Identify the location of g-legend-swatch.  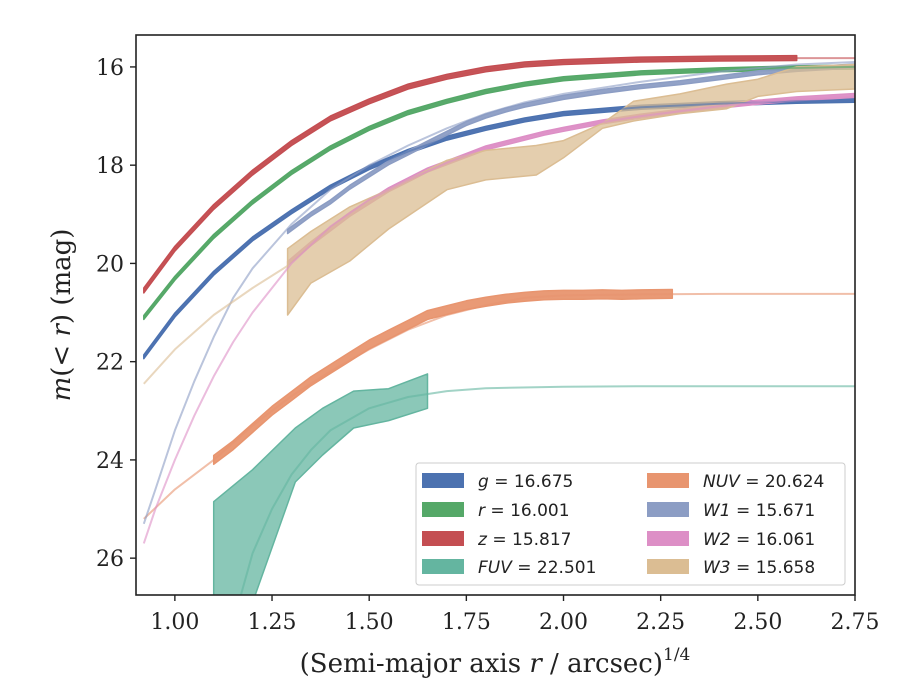
(443, 480).